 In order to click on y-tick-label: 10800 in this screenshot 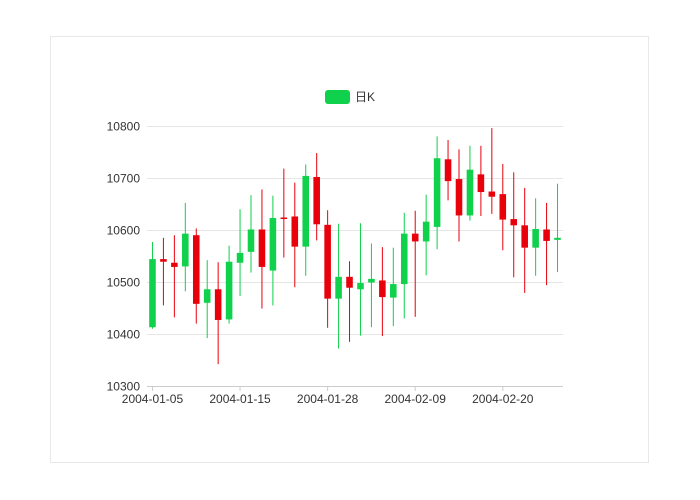, I will do `click(124, 127)`.